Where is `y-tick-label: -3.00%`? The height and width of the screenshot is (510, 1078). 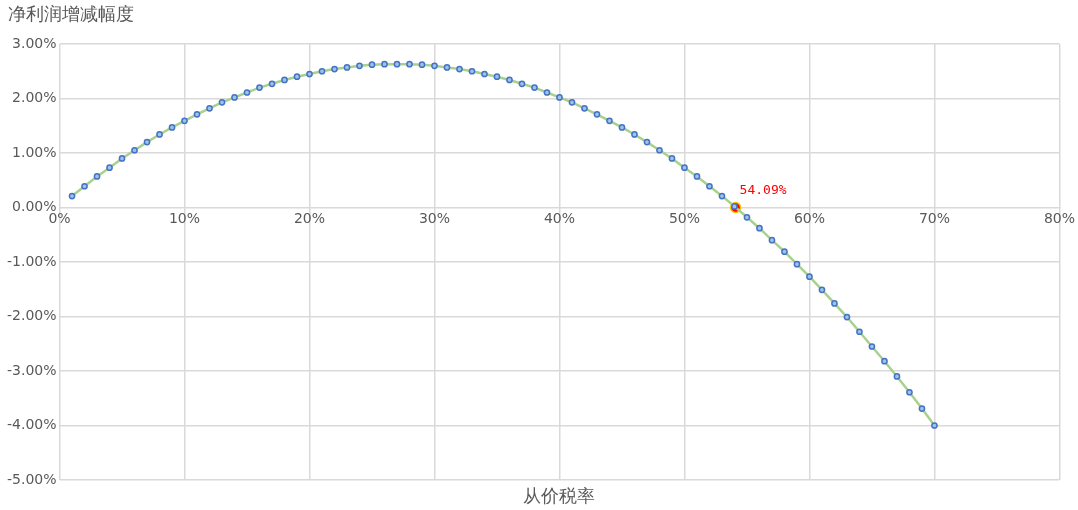
y-tick-label: -3.00% is located at coordinates (32, 369).